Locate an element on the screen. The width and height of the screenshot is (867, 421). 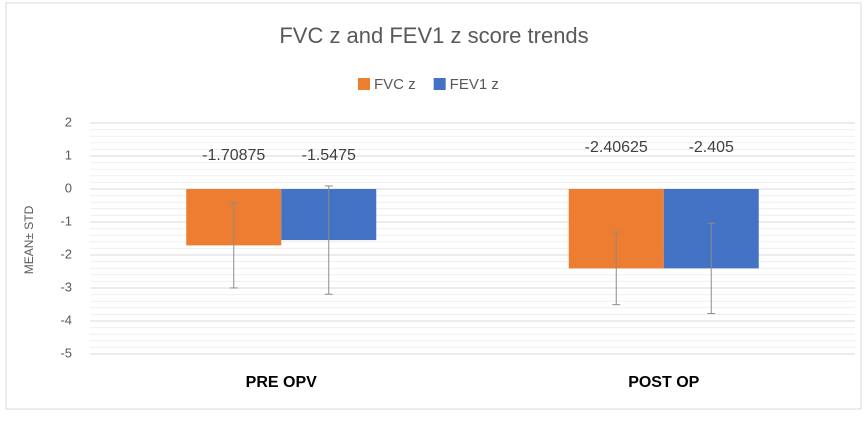
x-tick-label: POST OP is located at coordinates (663, 382).